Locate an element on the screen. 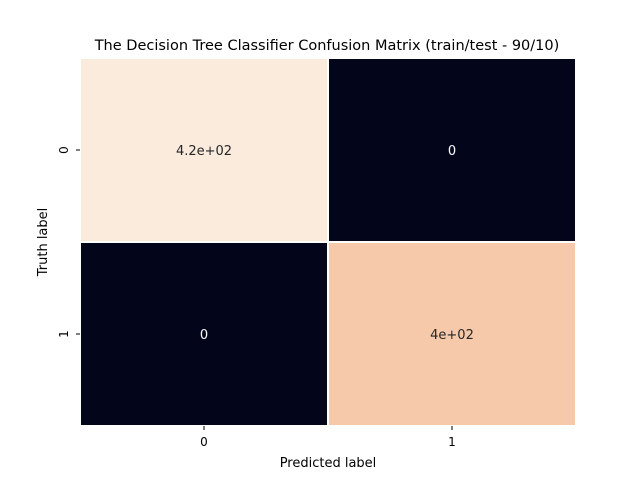 The width and height of the screenshot is (640, 484). x-axis-label: Predicted label is located at coordinates (328, 463).